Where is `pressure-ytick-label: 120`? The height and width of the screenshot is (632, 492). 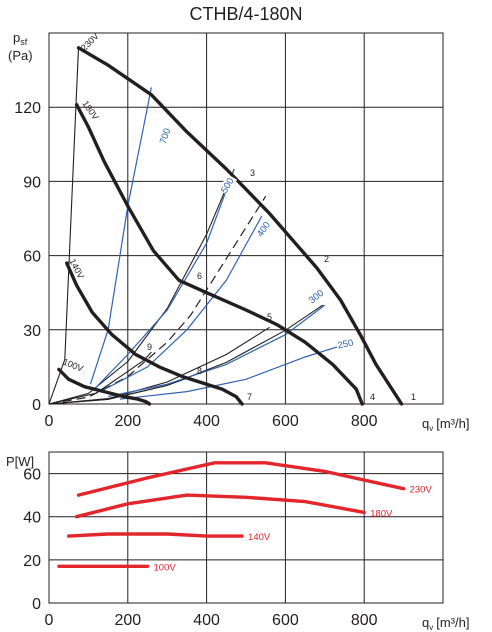 pressure-ytick-label: 120 is located at coordinates (27, 108).